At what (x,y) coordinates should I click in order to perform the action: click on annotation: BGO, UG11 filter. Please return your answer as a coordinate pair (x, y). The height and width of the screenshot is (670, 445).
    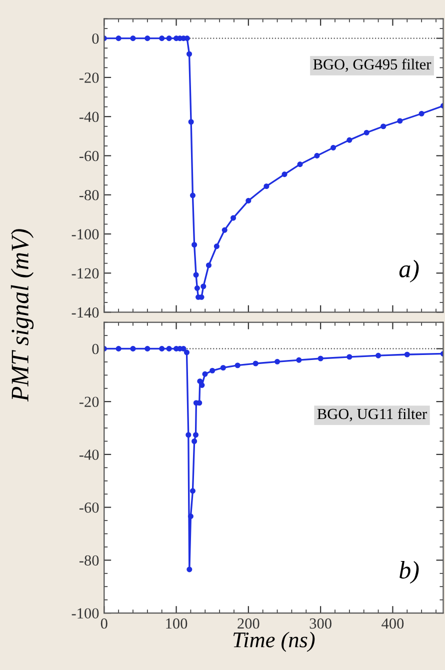
    Looking at the image, I should click on (372, 415).